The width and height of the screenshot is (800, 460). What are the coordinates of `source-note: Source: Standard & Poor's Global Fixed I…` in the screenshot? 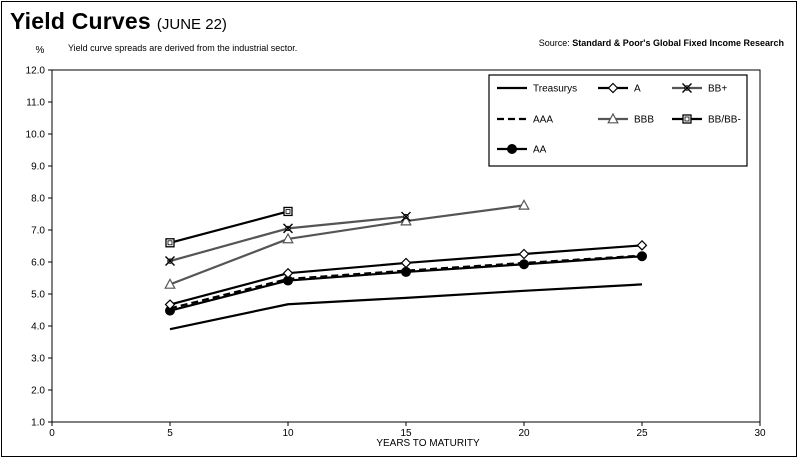 It's located at (661, 43).